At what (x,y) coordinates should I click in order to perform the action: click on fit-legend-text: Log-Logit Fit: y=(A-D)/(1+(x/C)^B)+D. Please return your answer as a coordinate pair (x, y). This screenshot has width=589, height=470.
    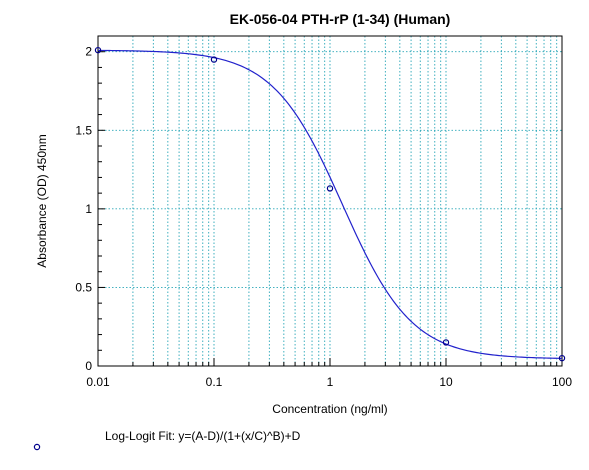
    Looking at the image, I should click on (203, 436).